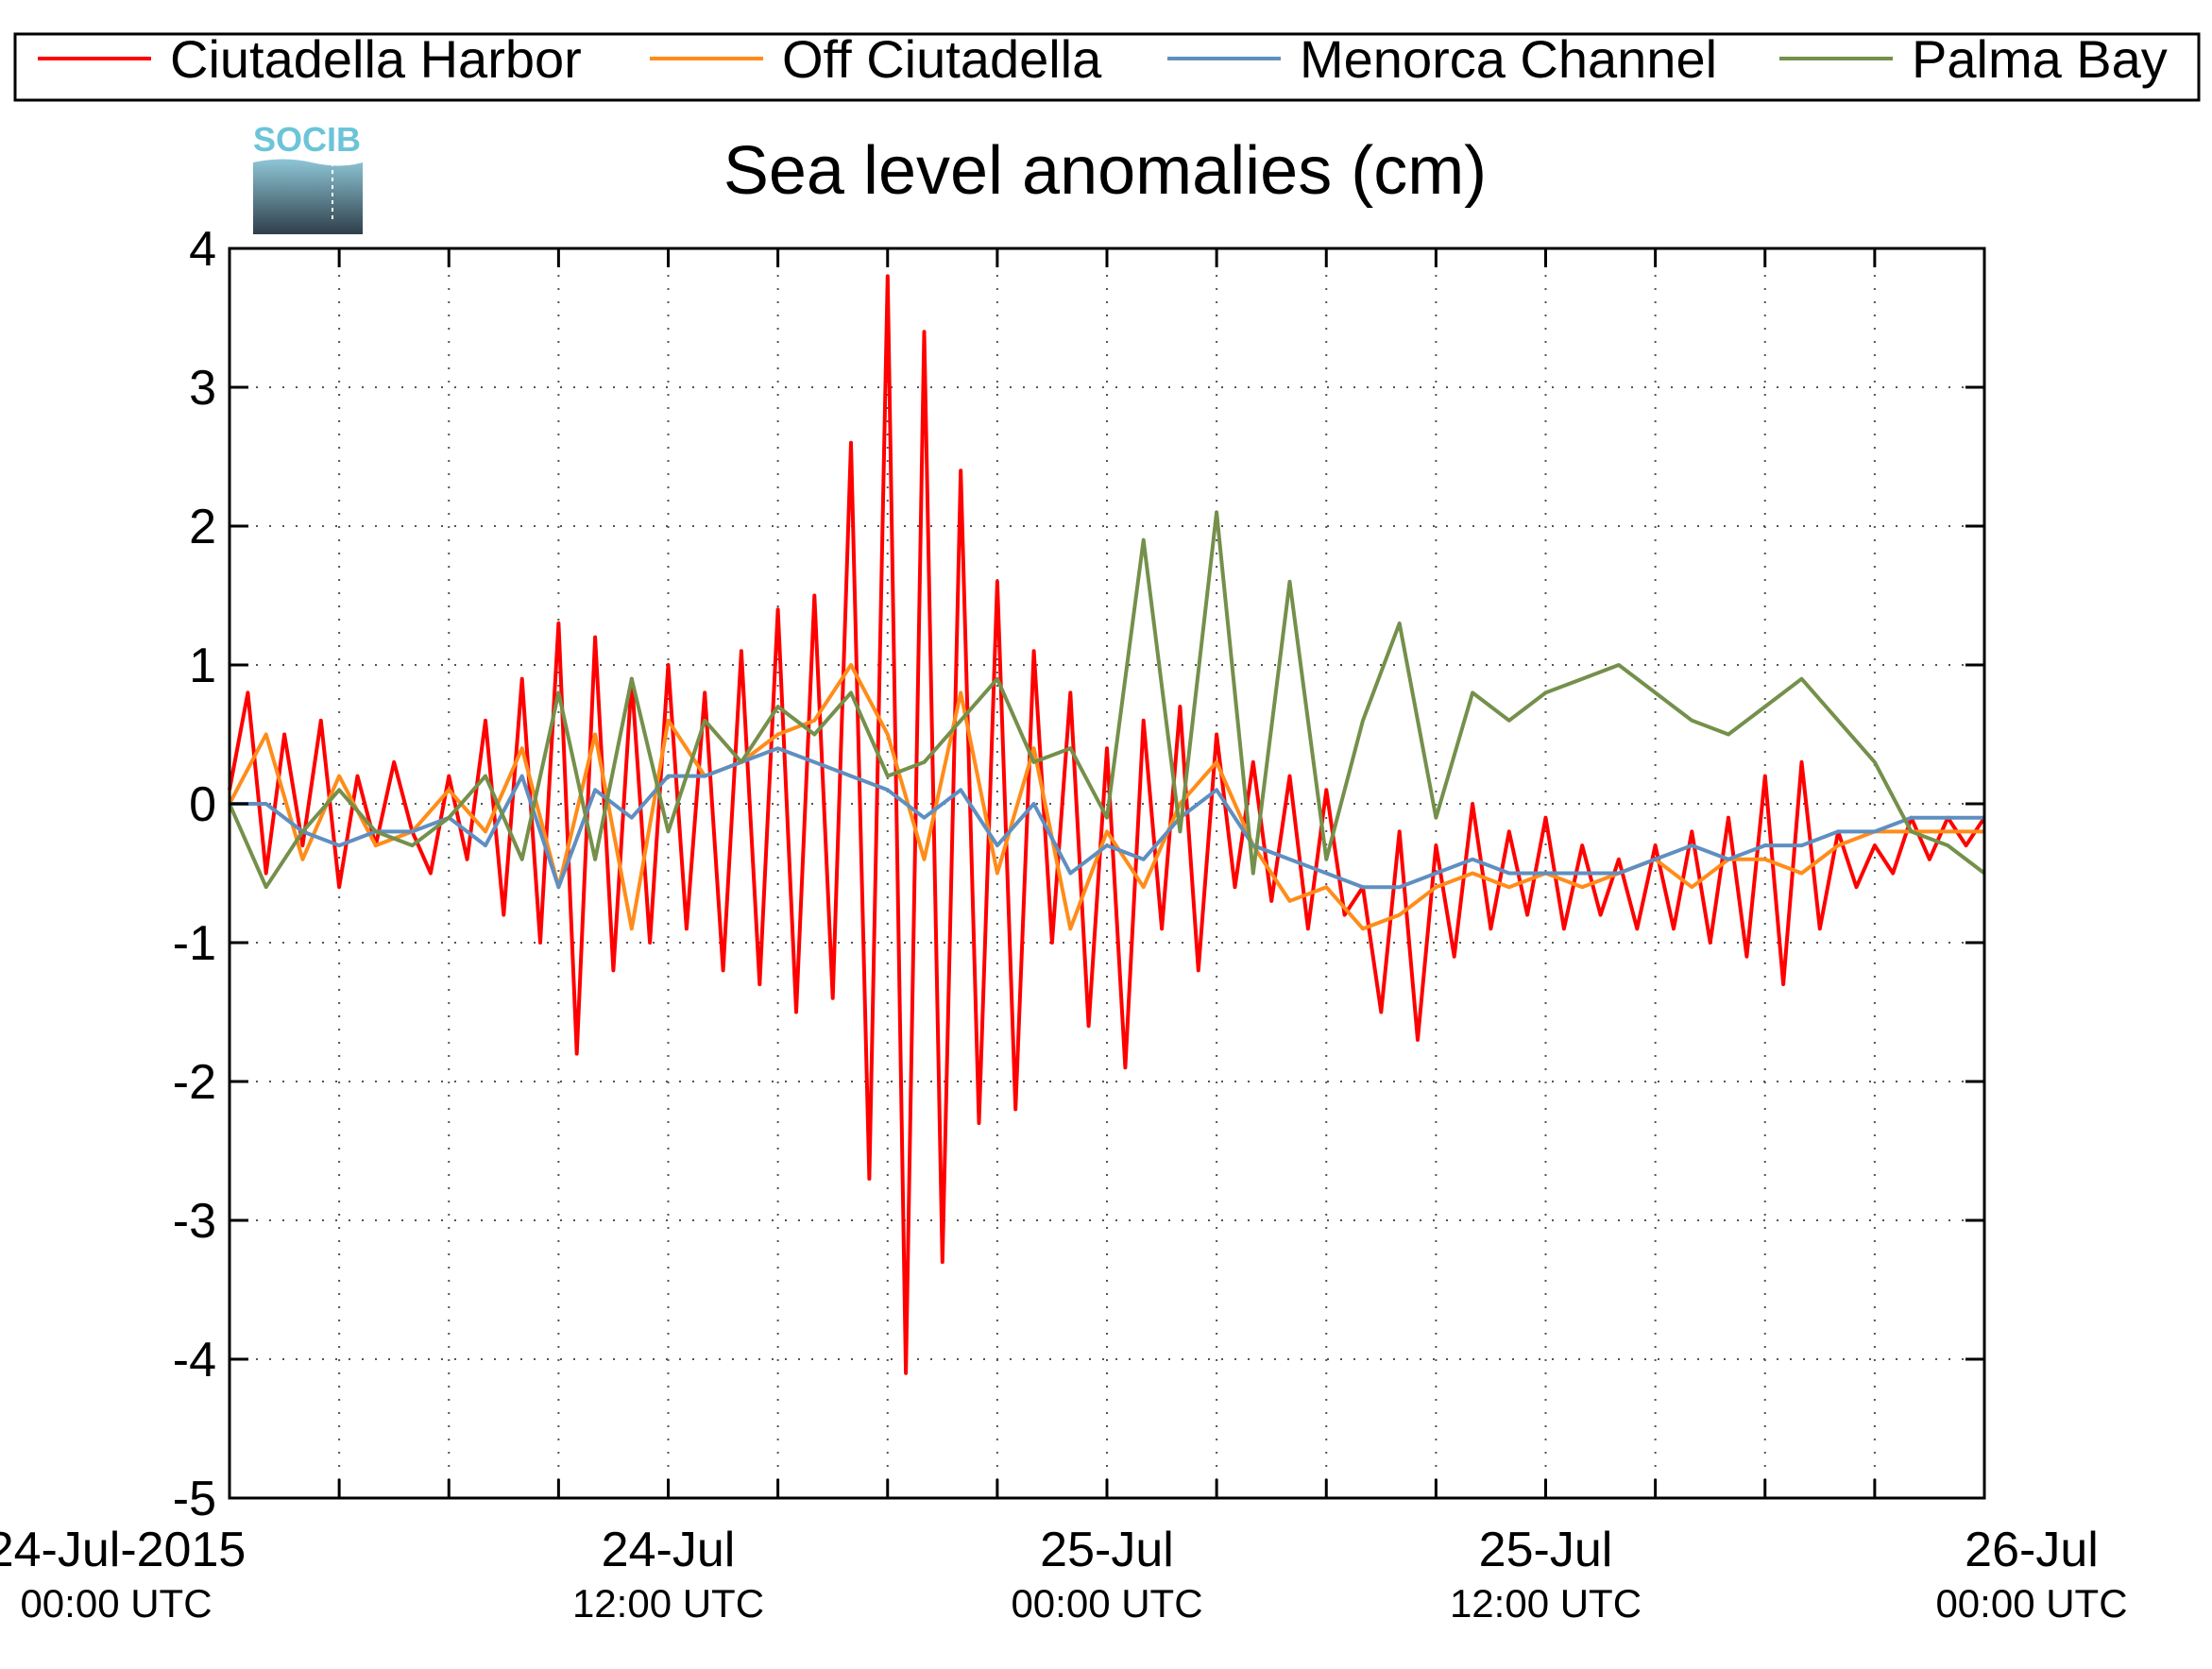  Describe the element at coordinates (1107, 818) in the screenshot. I see `series-line-menorca-channel` at that location.